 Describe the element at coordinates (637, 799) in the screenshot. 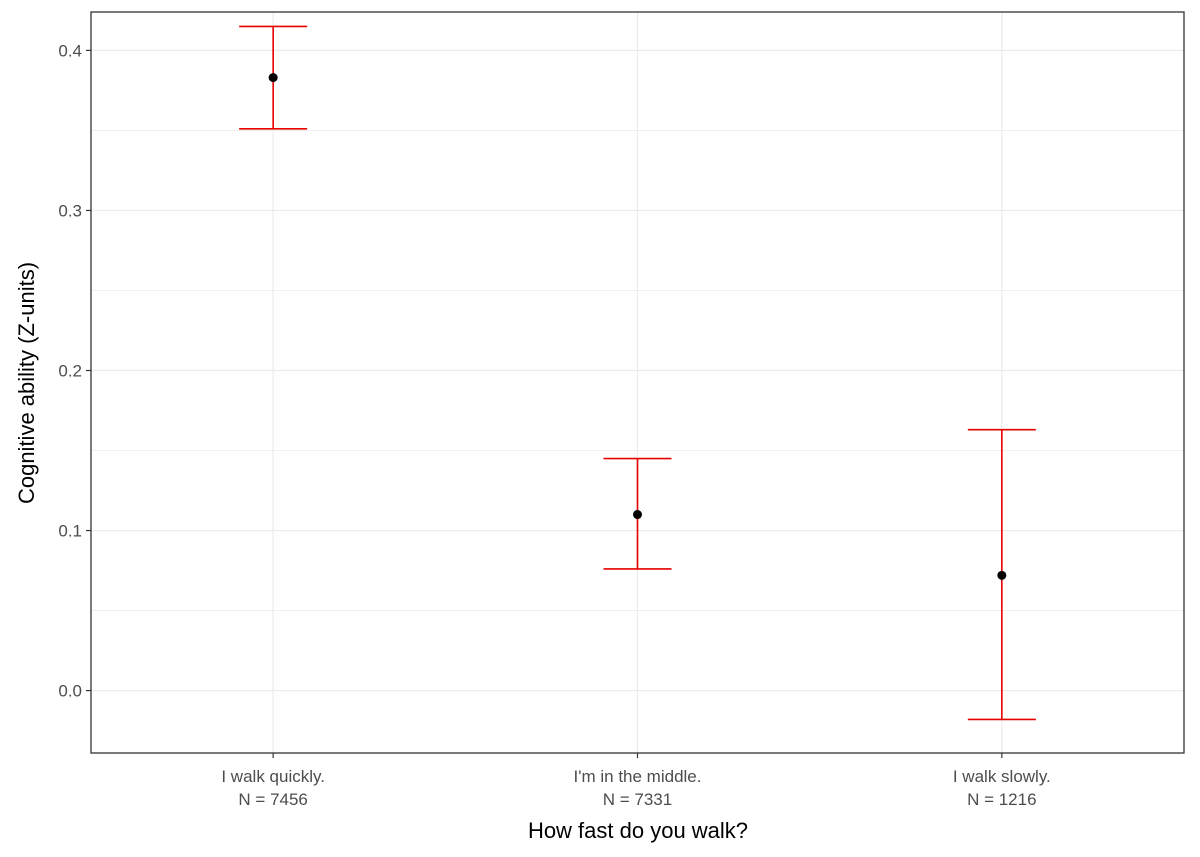

I see `x-tick-n-label: N = 7331` at that location.